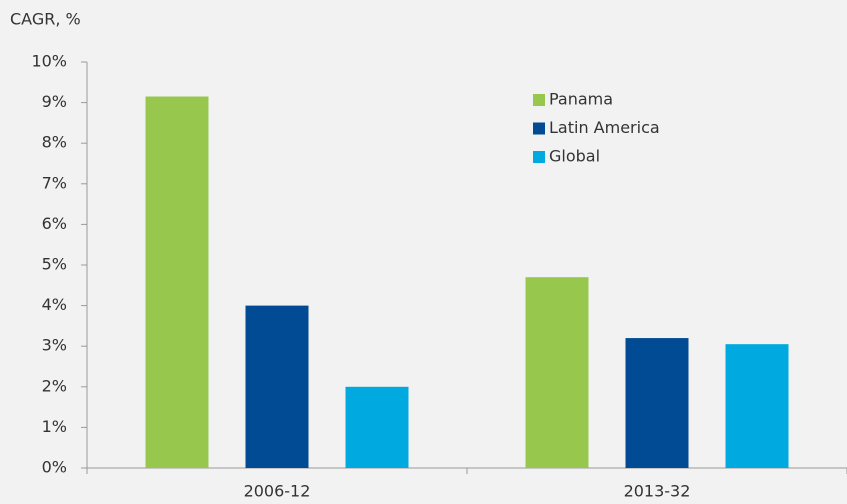  What do you see at coordinates (54, 182) in the screenshot?
I see `y-tick-label: 7%` at bounding box center [54, 182].